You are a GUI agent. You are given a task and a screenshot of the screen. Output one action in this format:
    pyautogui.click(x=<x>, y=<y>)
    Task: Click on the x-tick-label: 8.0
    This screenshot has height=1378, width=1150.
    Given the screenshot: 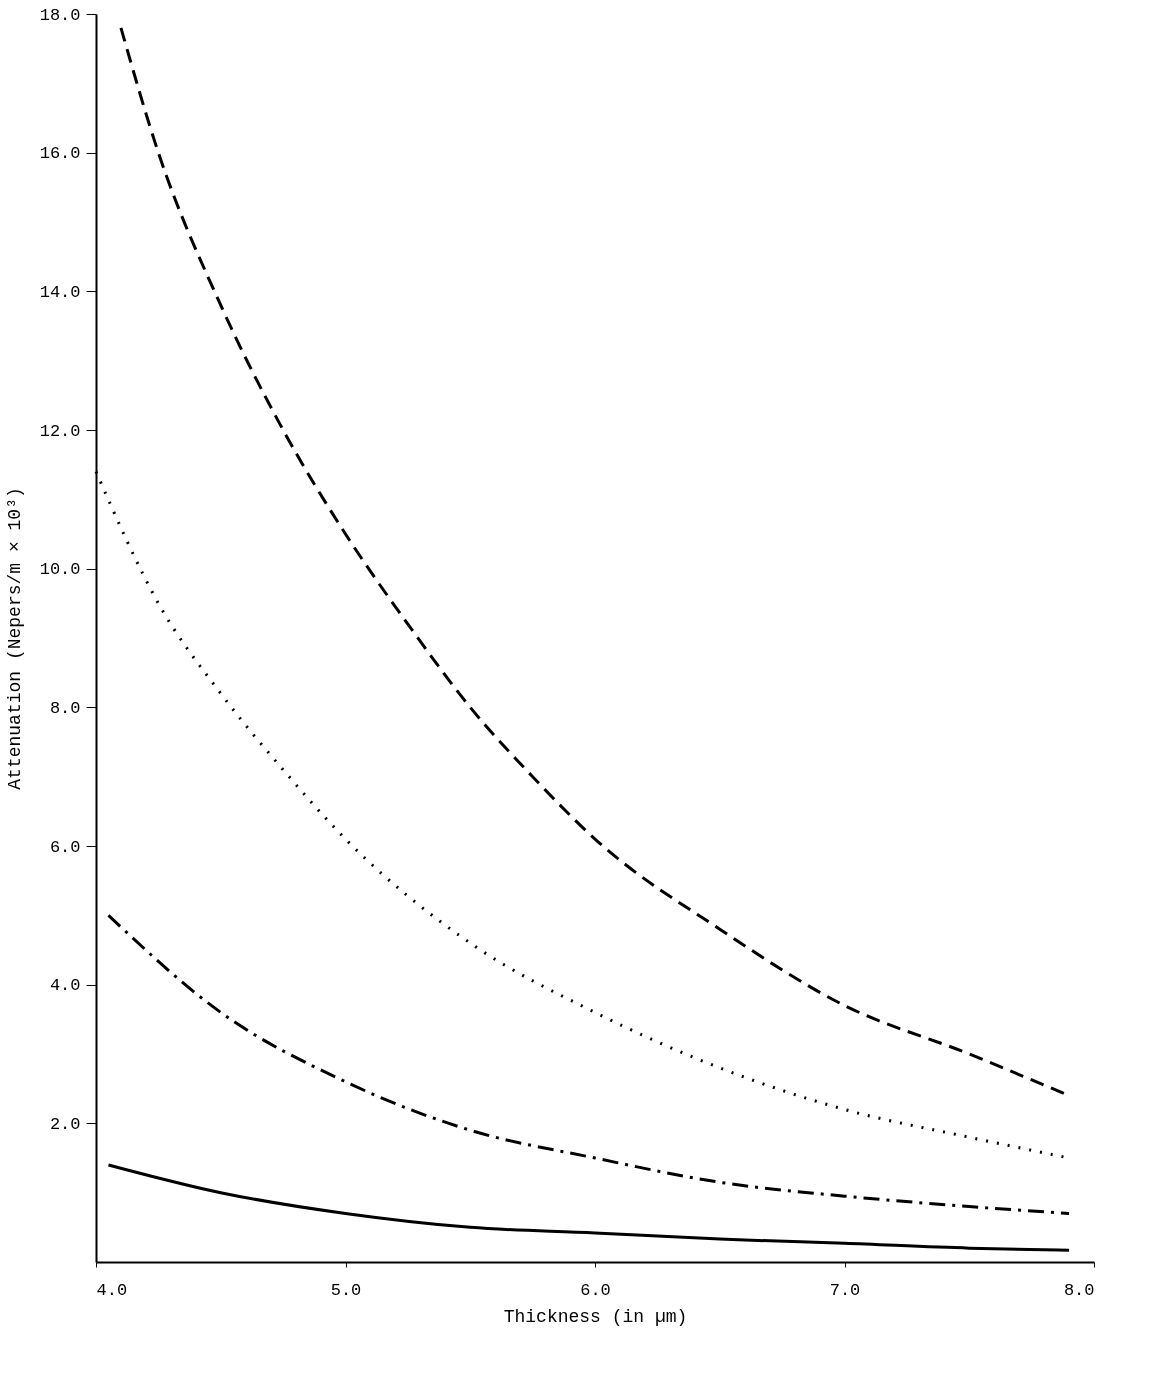 What is the action you would take?
    pyautogui.click(x=1079, y=1290)
    